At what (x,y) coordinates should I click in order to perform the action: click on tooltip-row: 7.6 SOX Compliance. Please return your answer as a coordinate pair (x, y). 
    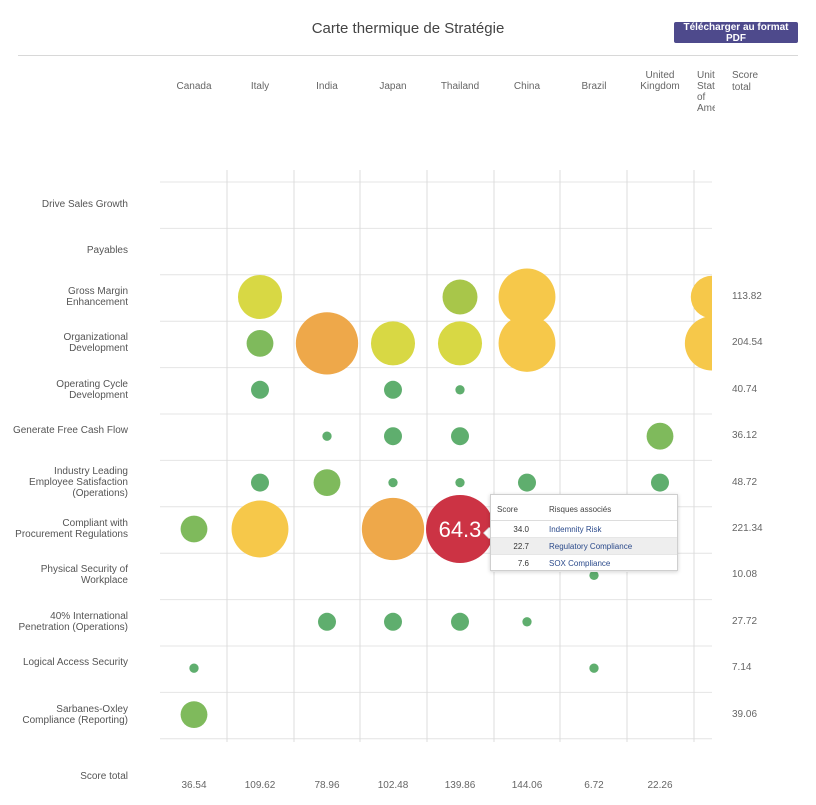
    Looking at the image, I should click on (584, 563).